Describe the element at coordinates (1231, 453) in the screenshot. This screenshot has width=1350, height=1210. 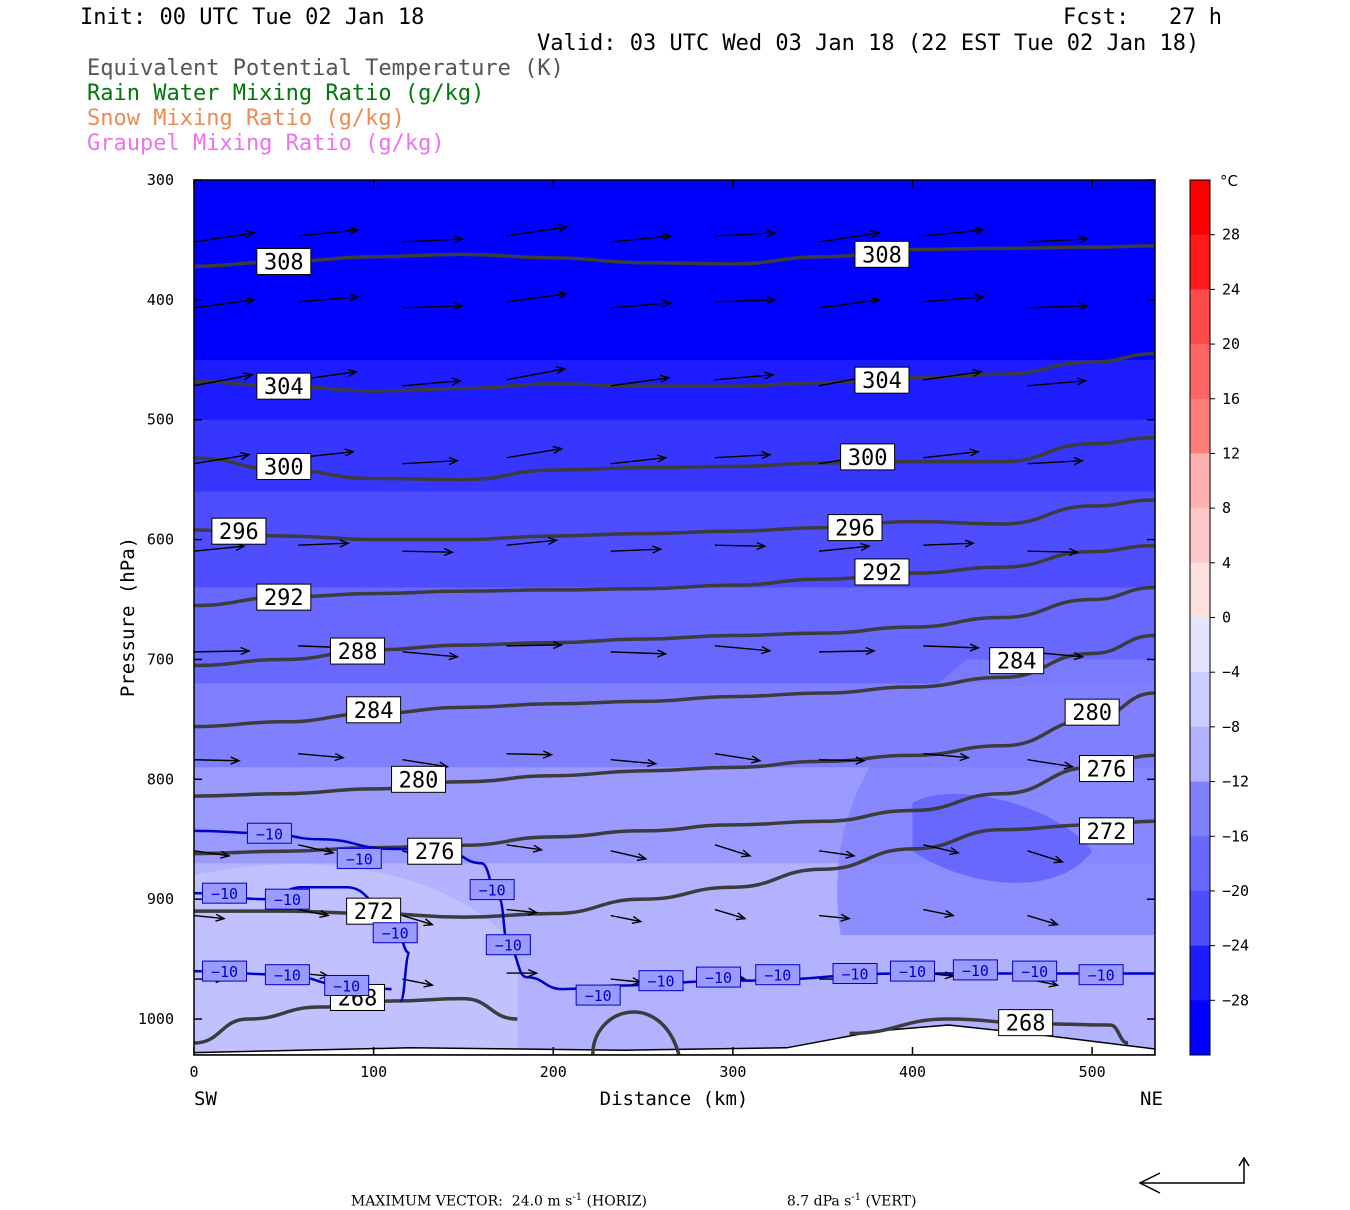
I see `colorbar-label: 12` at that location.